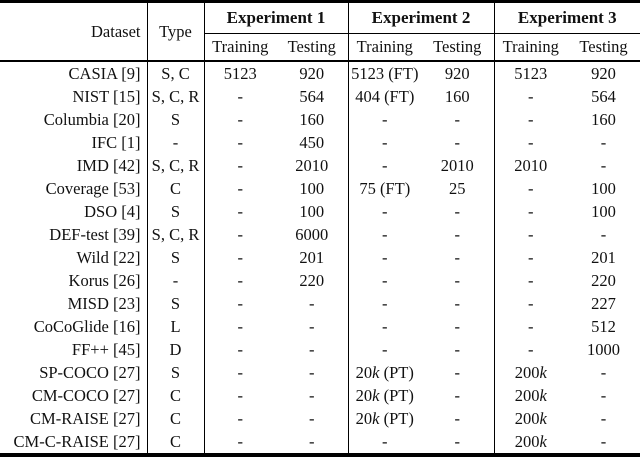 The image size is (640, 466). Describe the element at coordinates (312, 257) in the screenshot. I see `exp1-testing-cell: 201` at that location.